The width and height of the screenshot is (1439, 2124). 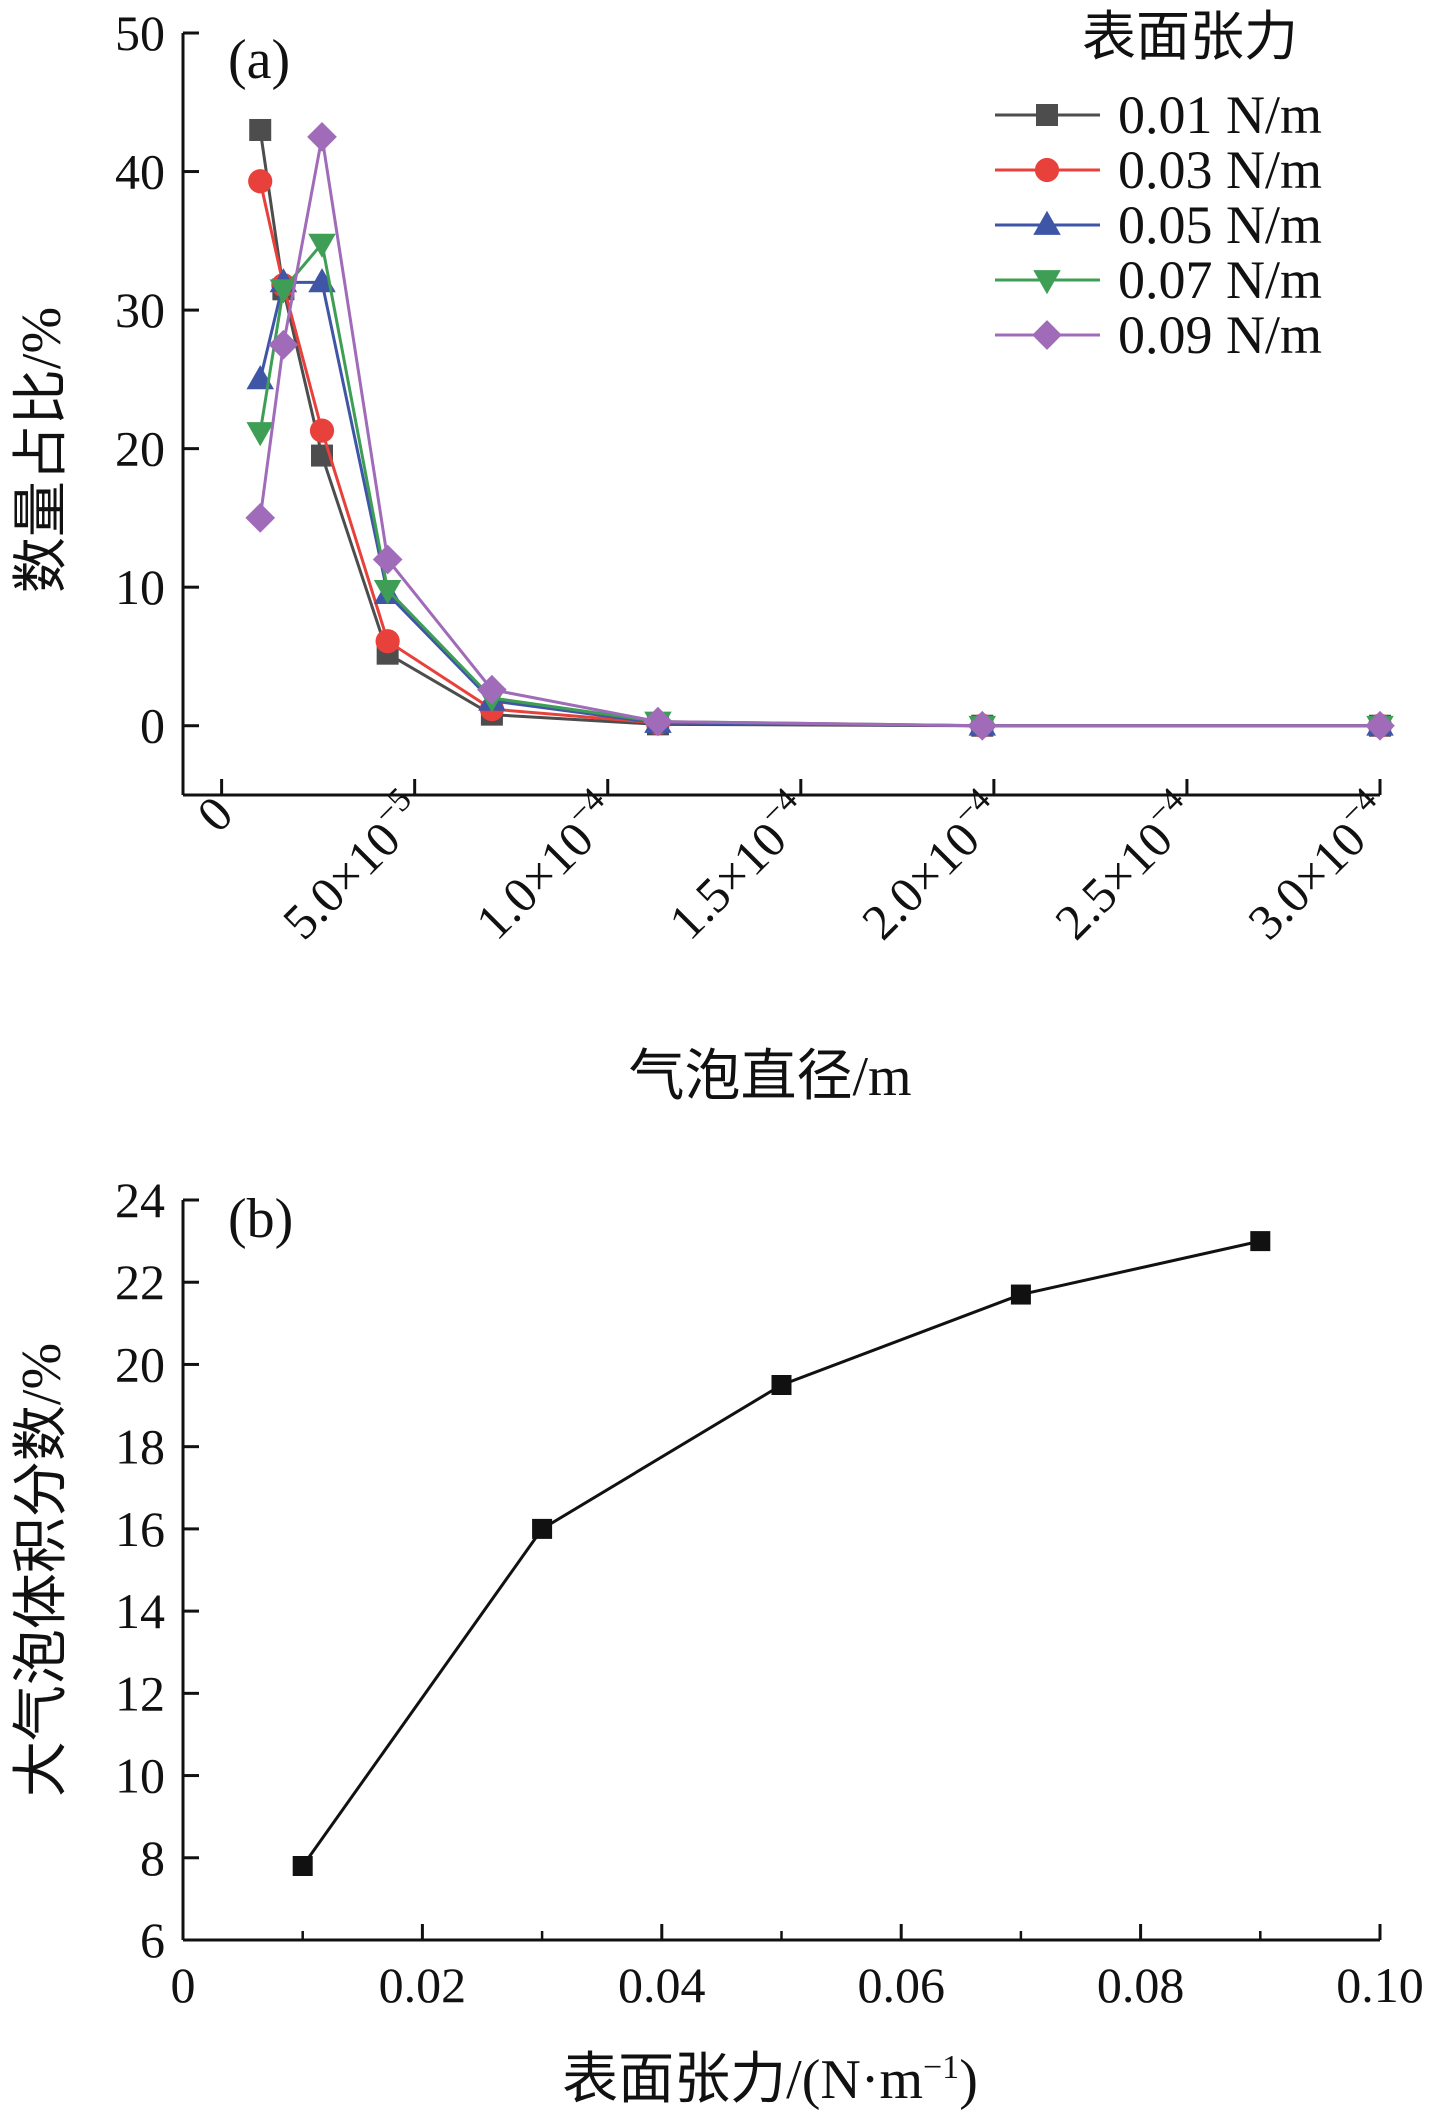 What do you see at coordinates (352, 865) in the screenshot?
I see `panel-a-x-tick-label: 5.0×10−5` at bounding box center [352, 865].